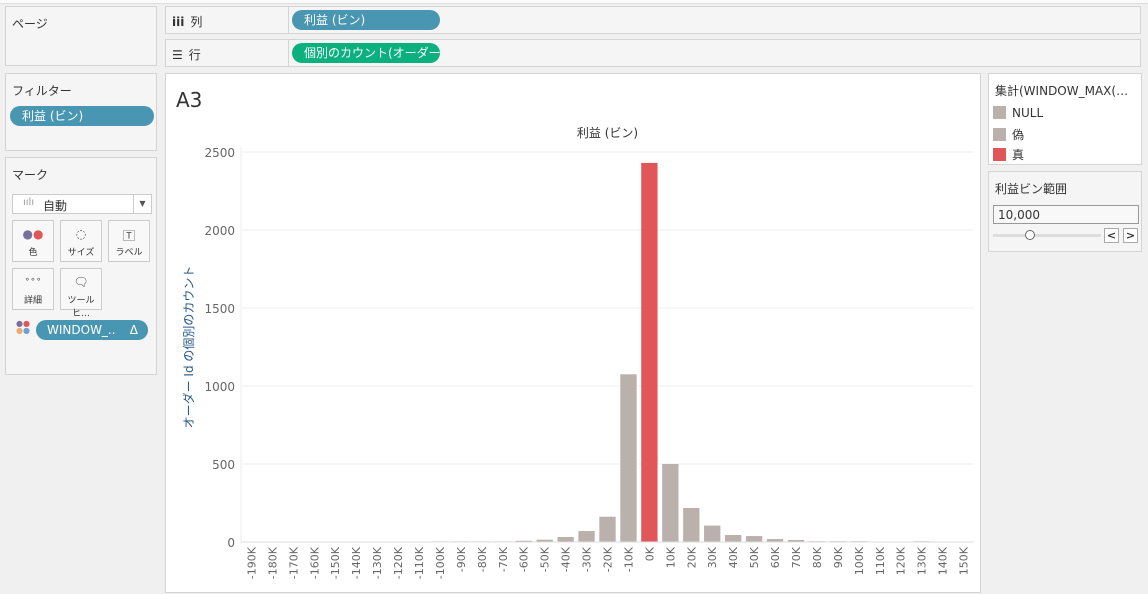 Image resolution: width=1148 pixels, height=594 pixels. Describe the element at coordinates (272, 562) in the screenshot. I see `x-tick-label: -180K` at that location.